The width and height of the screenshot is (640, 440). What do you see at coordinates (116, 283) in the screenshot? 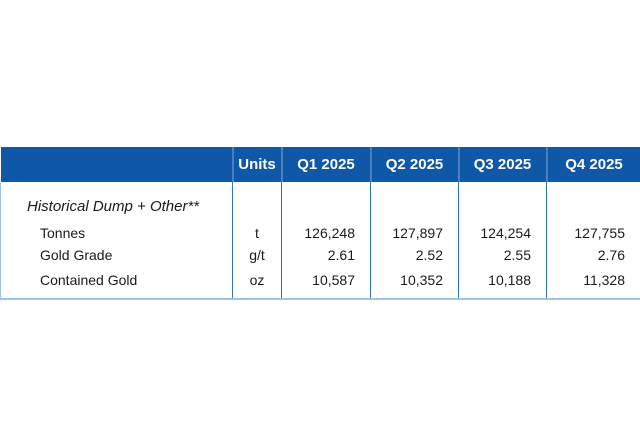
I see `row-label: Contained Gold` at bounding box center [116, 283].